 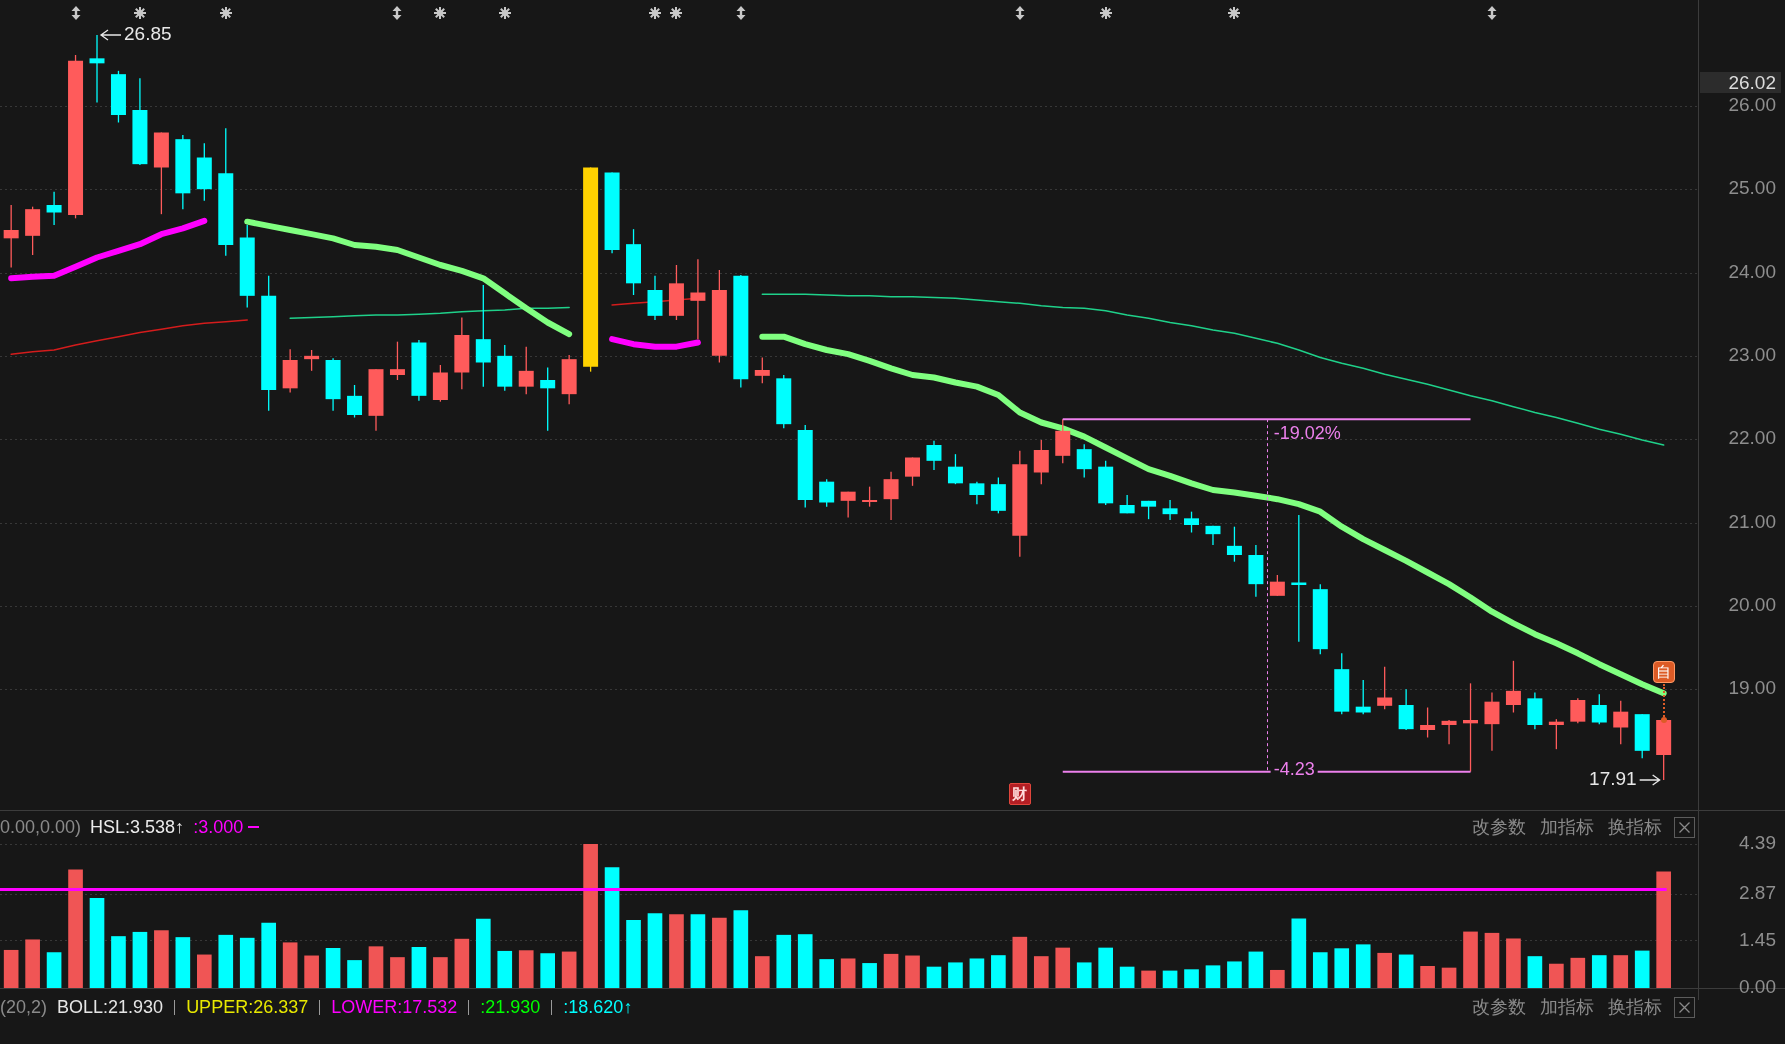 What do you see at coordinates (510, 1007) in the screenshot?
I see `text: :21.930` at bounding box center [510, 1007].